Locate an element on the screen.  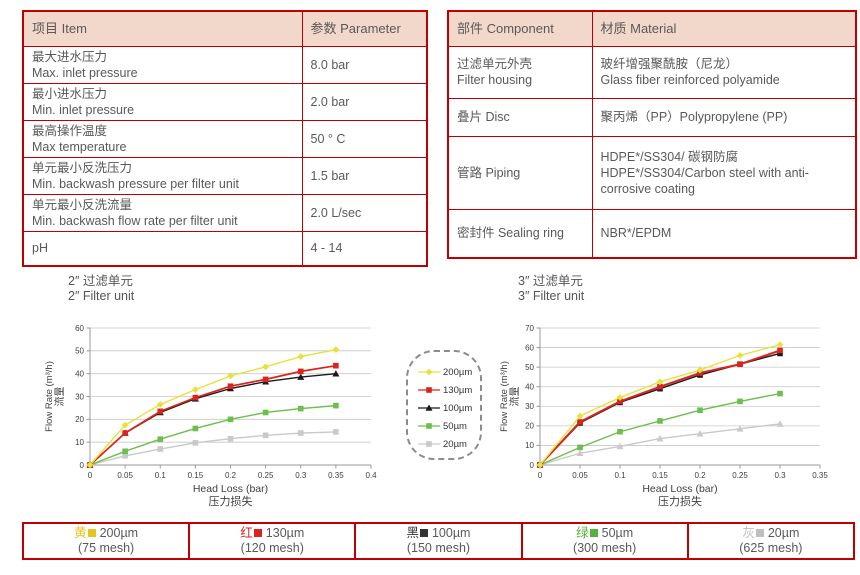
spec-value: 1.5 bar is located at coordinates (364, 175).